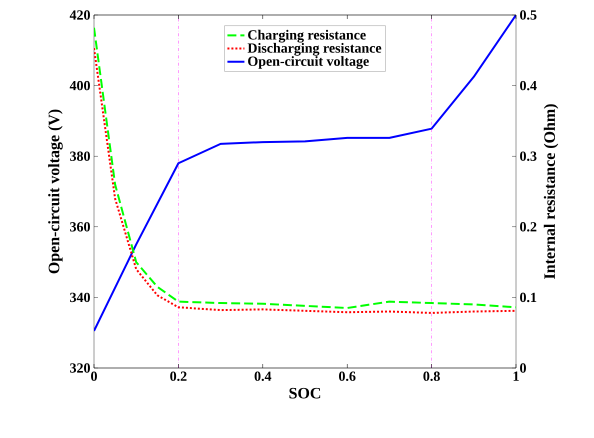  Describe the element at coordinates (551, 191) in the screenshot. I see `y2-axis-title: Internal resistance (Ohm)` at that location.